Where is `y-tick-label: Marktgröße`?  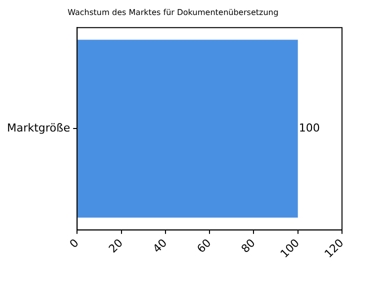
y-tick-label: Marktgröße is located at coordinates (38, 128).